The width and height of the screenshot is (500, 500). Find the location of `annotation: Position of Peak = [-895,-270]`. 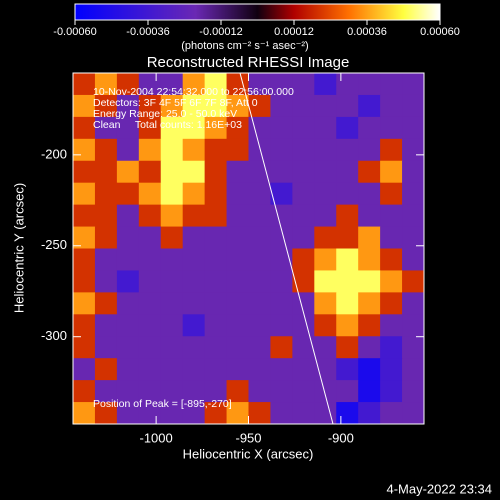

annotation: Position of Peak = [-895,-270] is located at coordinates (162, 404).